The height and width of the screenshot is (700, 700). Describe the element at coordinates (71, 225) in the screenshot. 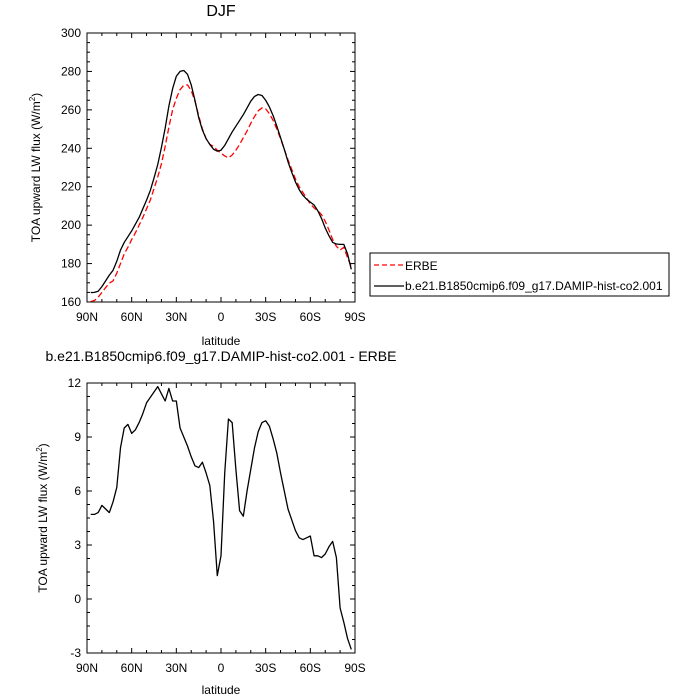

I see `y-tick-label: 200` at that location.